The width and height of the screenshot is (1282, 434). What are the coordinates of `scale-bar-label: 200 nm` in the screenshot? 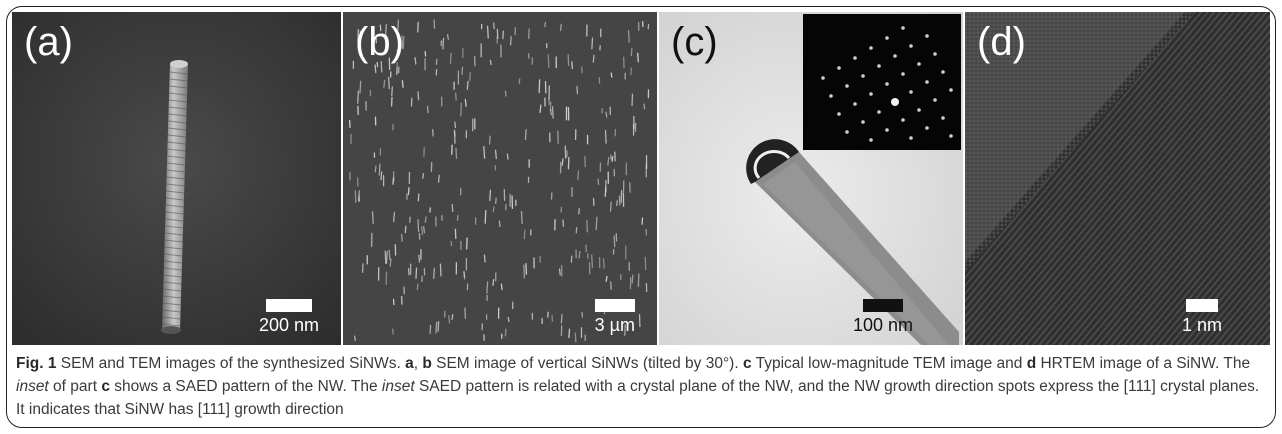 It's located at (288, 325).